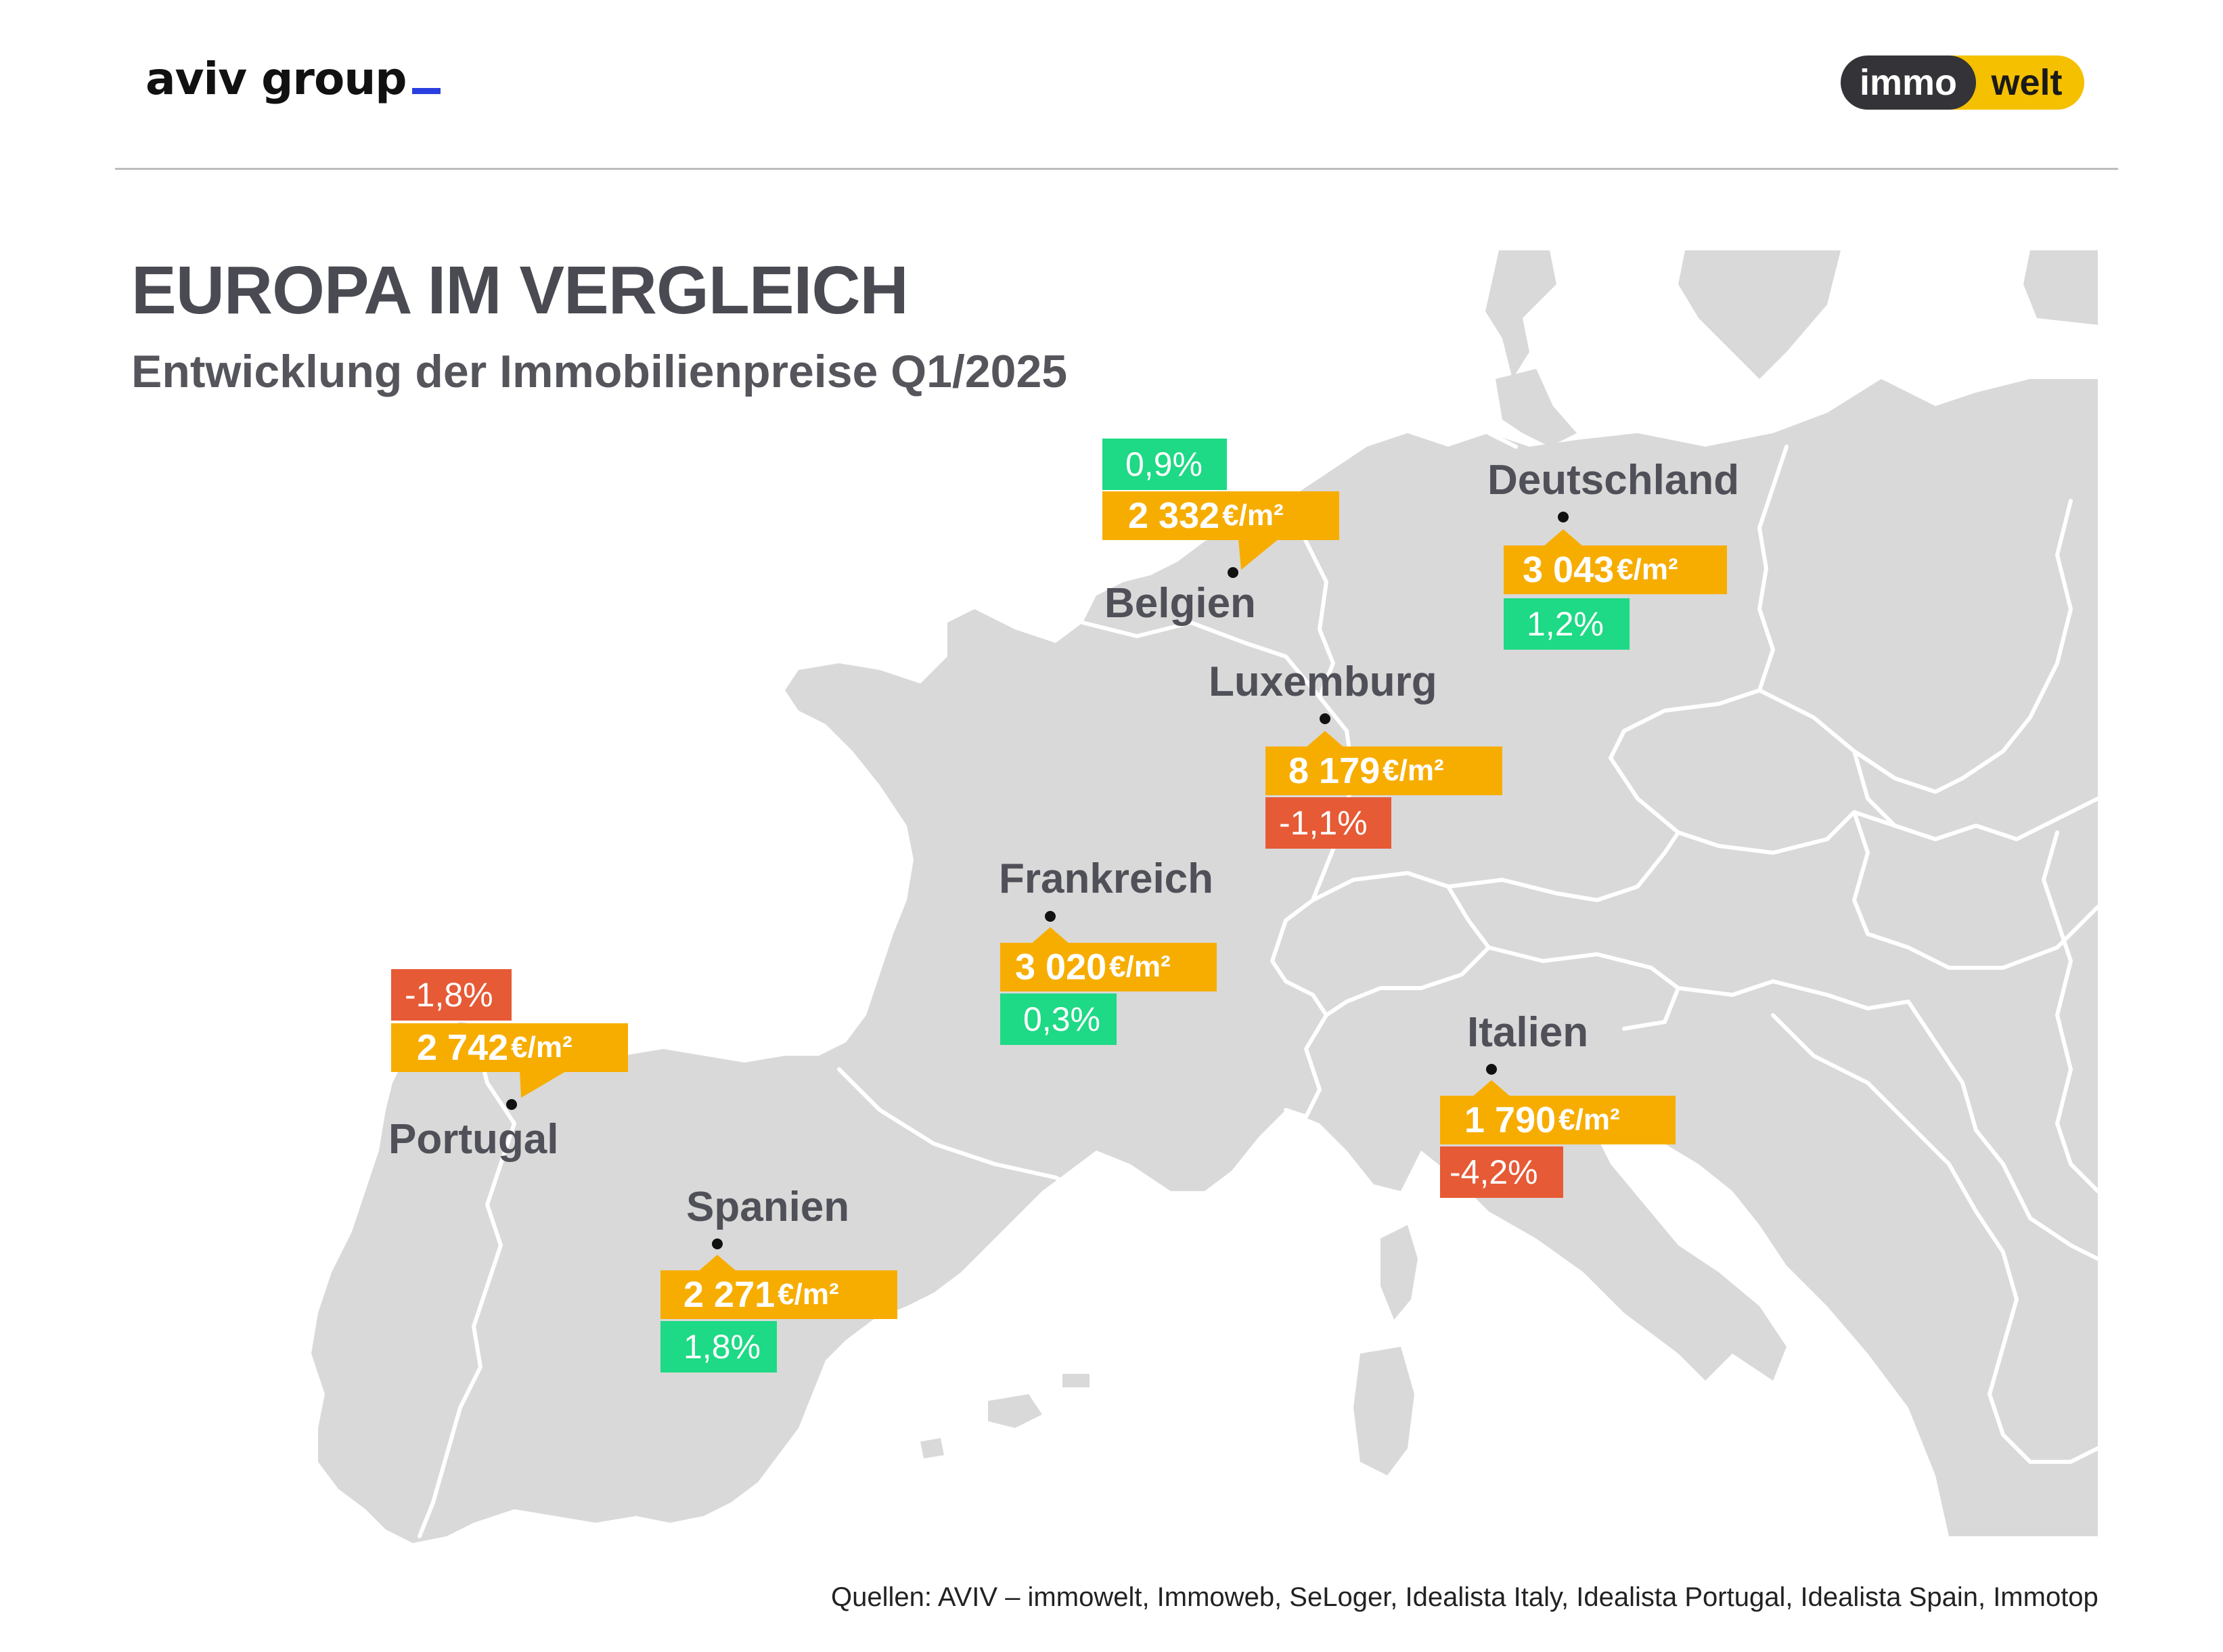 The width and height of the screenshot is (2223, 1652). Describe the element at coordinates (961, 1130) in the screenshot. I see `border-spain-france` at that location.